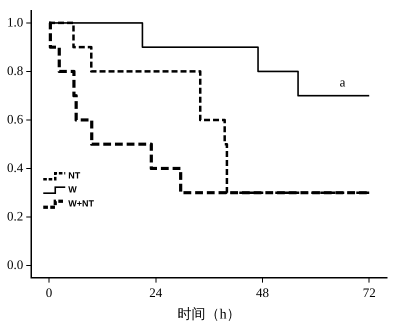  What do you see at coordinates (15, 22) in the screenshot?
I see `y-tick-label: 1.0` at bounding box center [15, 22].